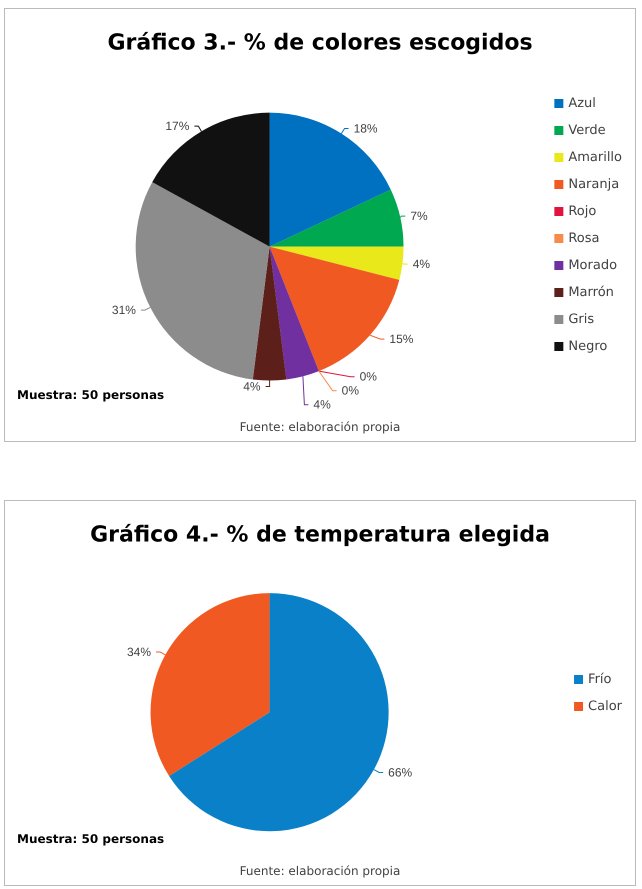 The image size is (642, 889). What do you see at coordinates (594, 184) in the screenshot?
I see `legend-label: Naranja` at bounding box center [594, 184].